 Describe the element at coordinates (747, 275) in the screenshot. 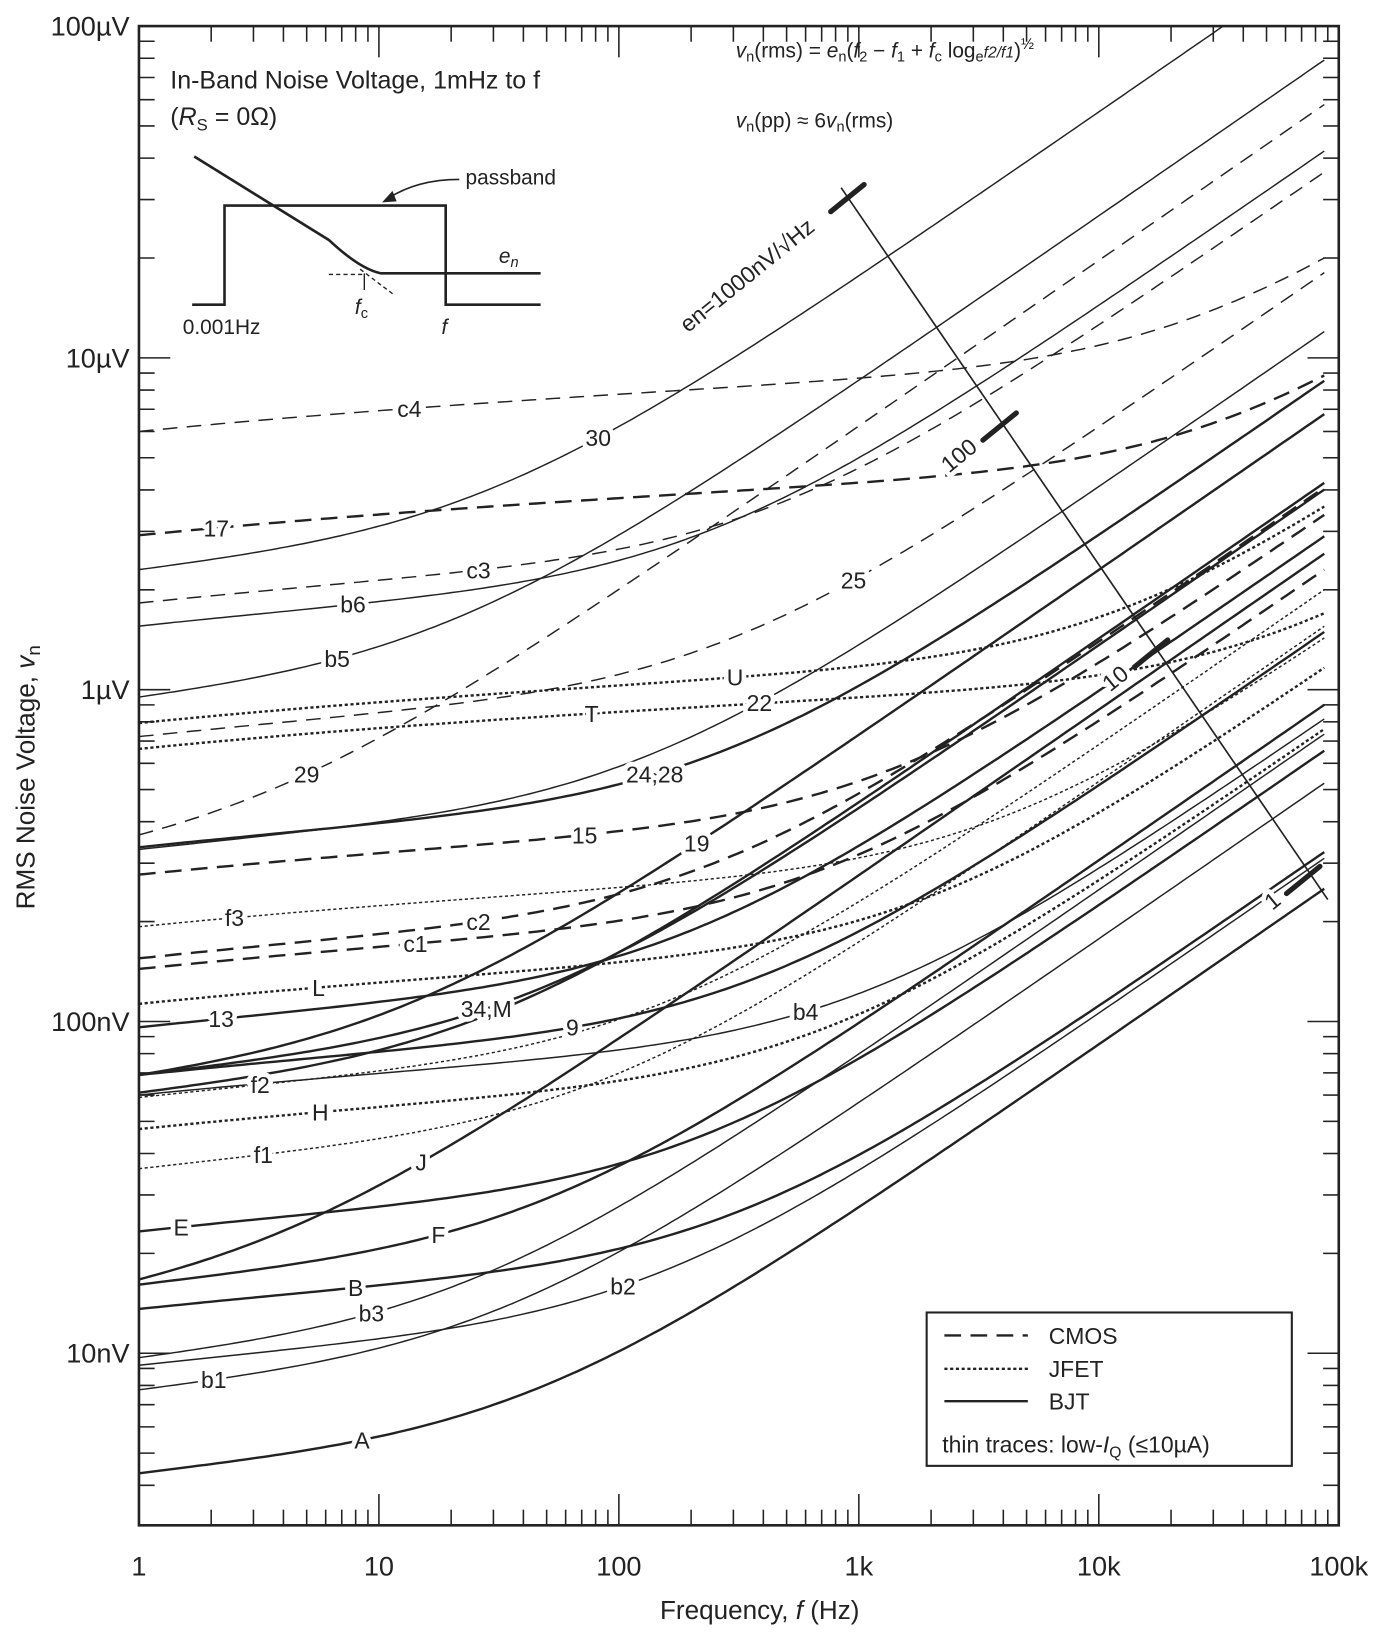

I see `en-mark-label: en=1000nV/√Hz` at that location.